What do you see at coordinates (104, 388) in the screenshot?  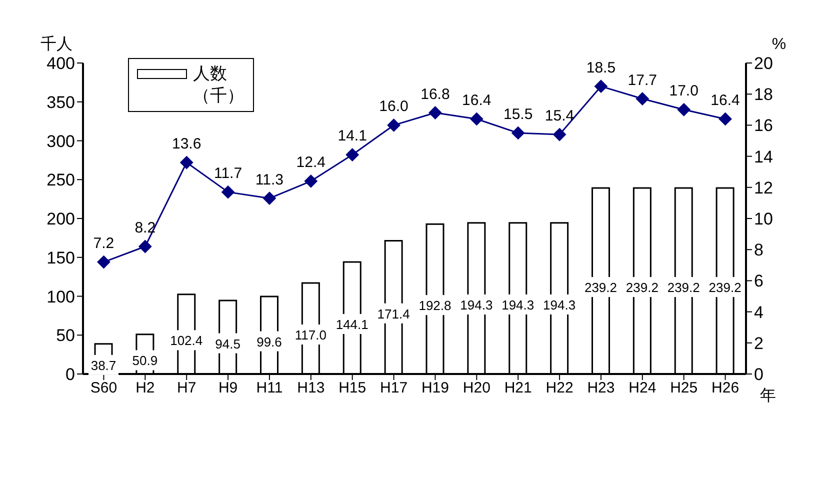 I see `x-tick-label: S60` at bounding box center [104, 388].